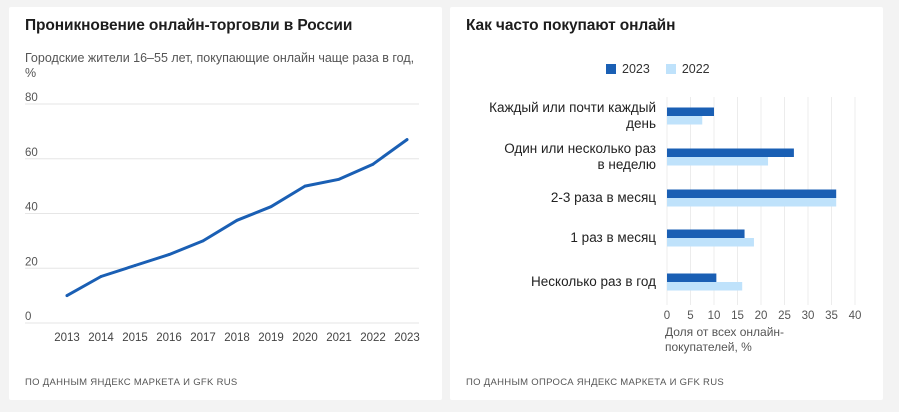 The image size is (899, 412). I want to click on x-tick-label: 20, so click(761, 316).